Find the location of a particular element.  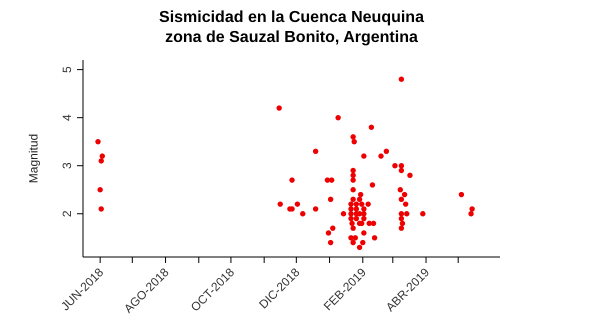

y-tick-label: 3 is located at coordinates (67, 166).